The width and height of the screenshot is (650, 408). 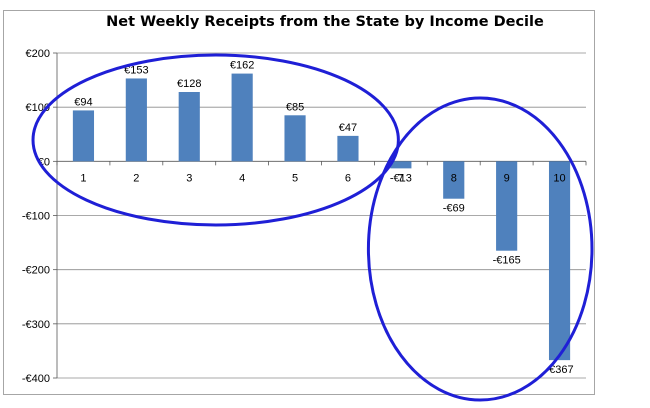 I want to click on y-tick-label: -€200, so click(x=36, y=271).